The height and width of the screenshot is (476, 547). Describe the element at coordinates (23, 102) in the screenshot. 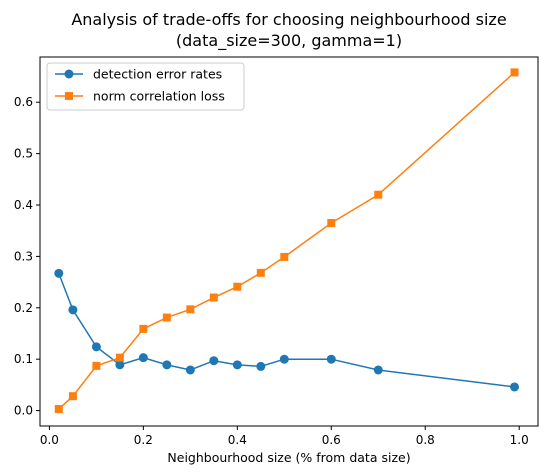

I see `y-tick-label: 0.6` at that location.